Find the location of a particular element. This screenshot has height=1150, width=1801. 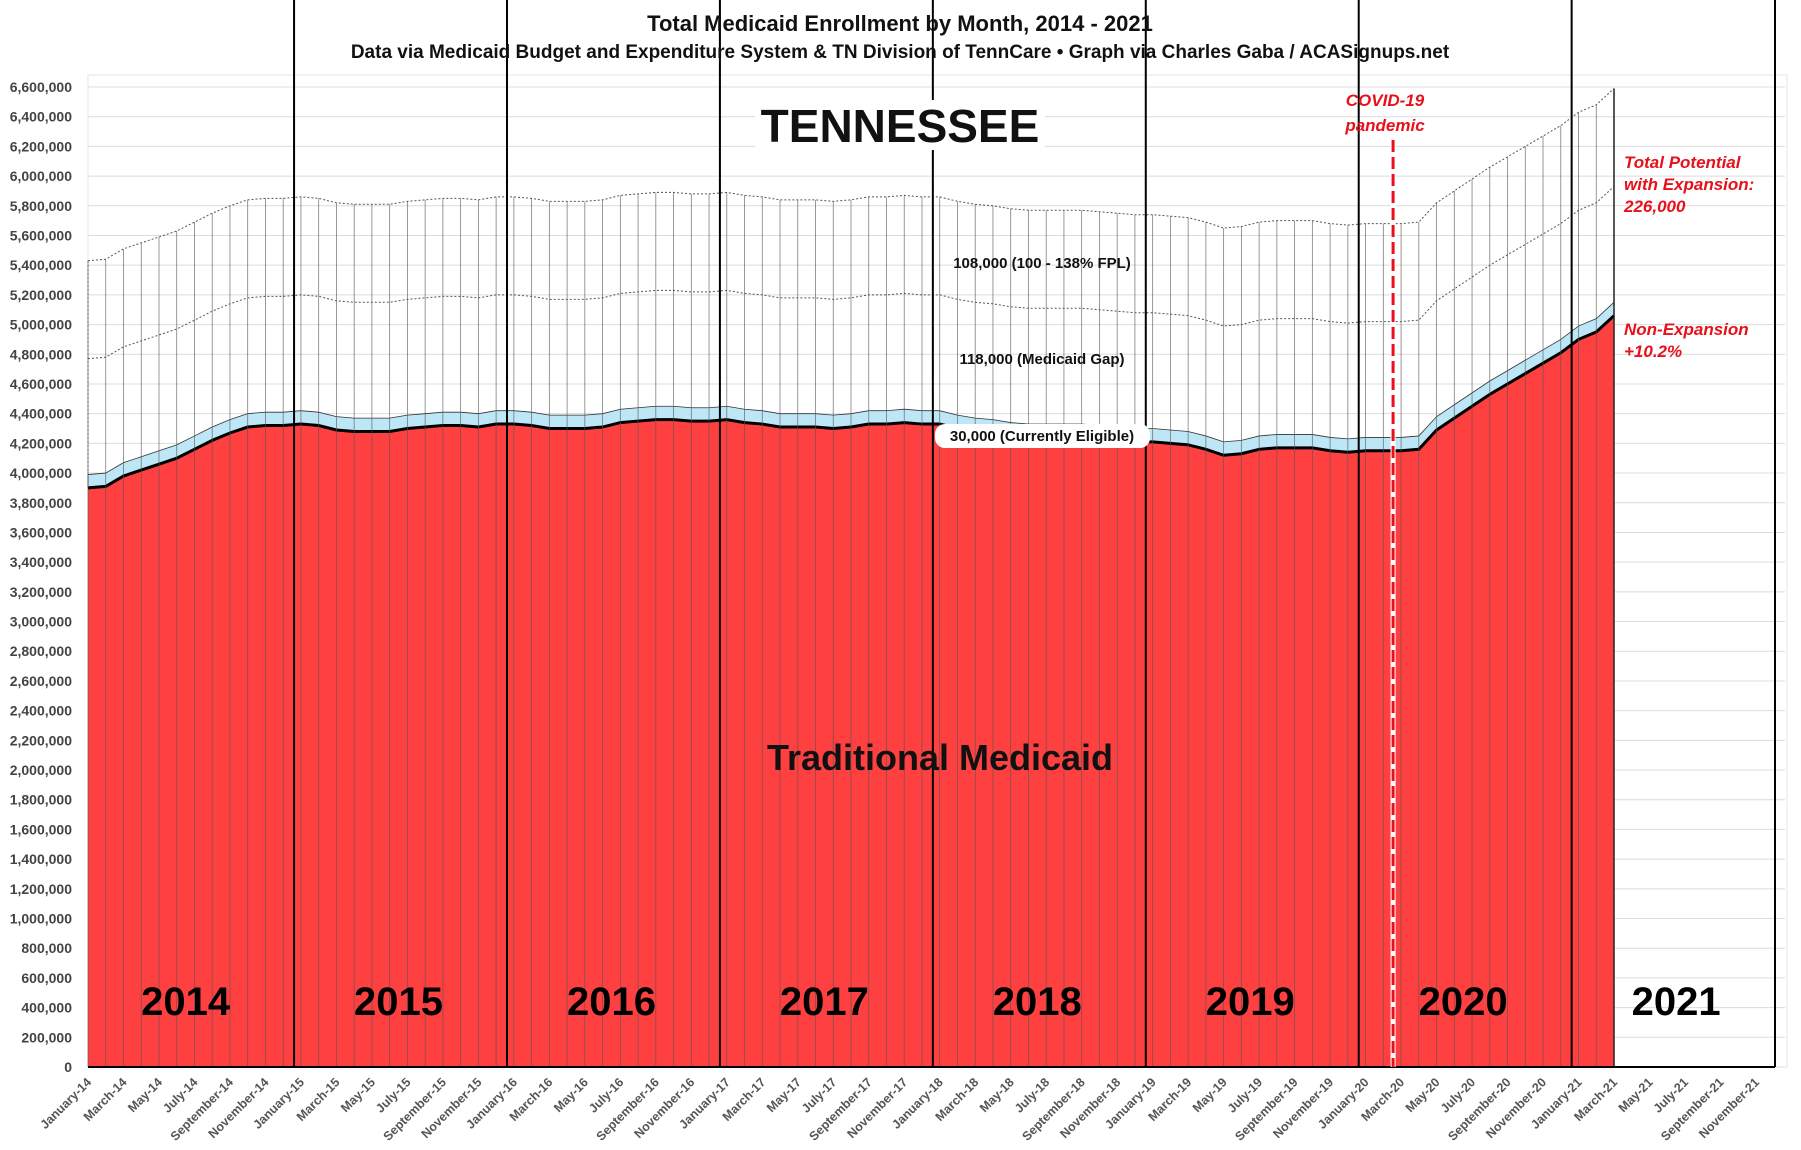

y-tick-label: 5,200,000 is located at coordinates (41, 295).